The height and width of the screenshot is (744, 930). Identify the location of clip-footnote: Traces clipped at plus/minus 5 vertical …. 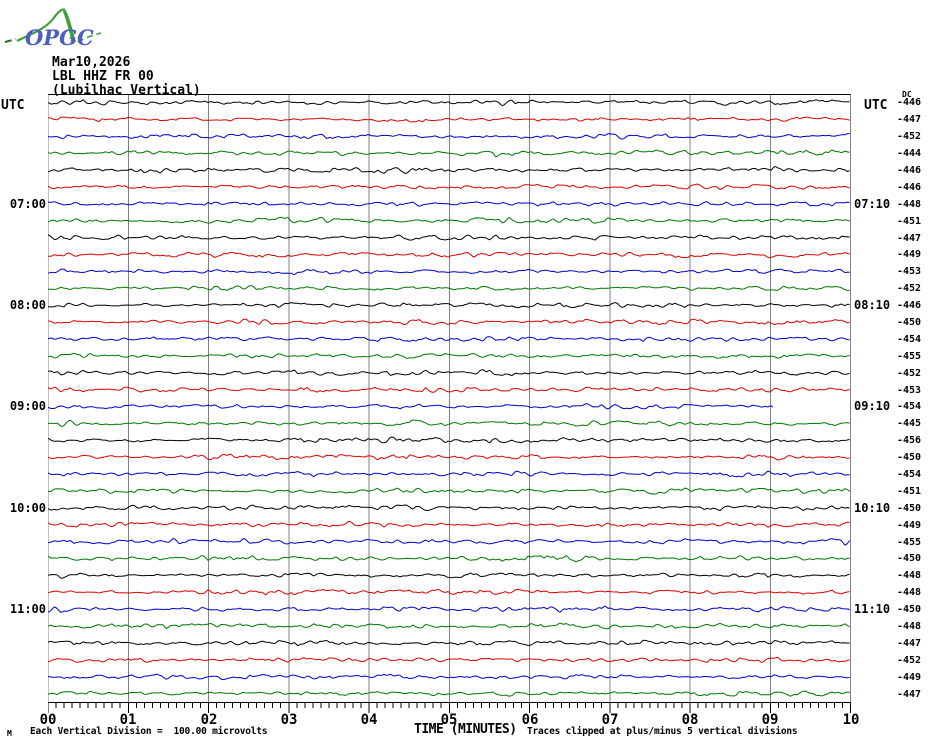
(662, 731).